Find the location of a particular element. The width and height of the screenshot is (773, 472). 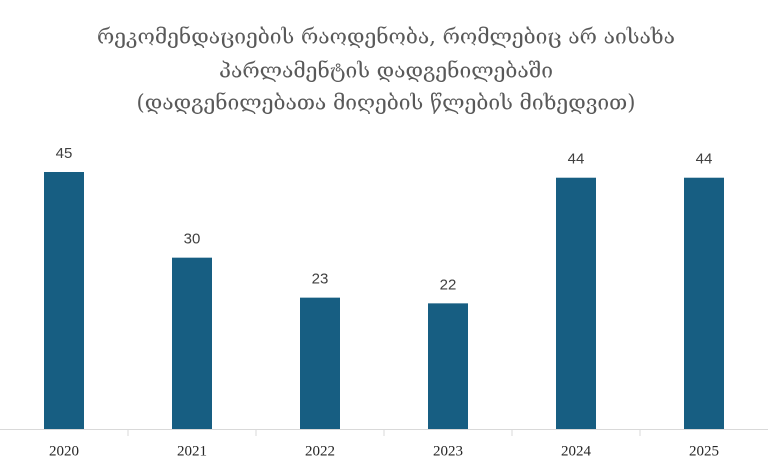

data-label: 45 is located at coordinates (64, 153).